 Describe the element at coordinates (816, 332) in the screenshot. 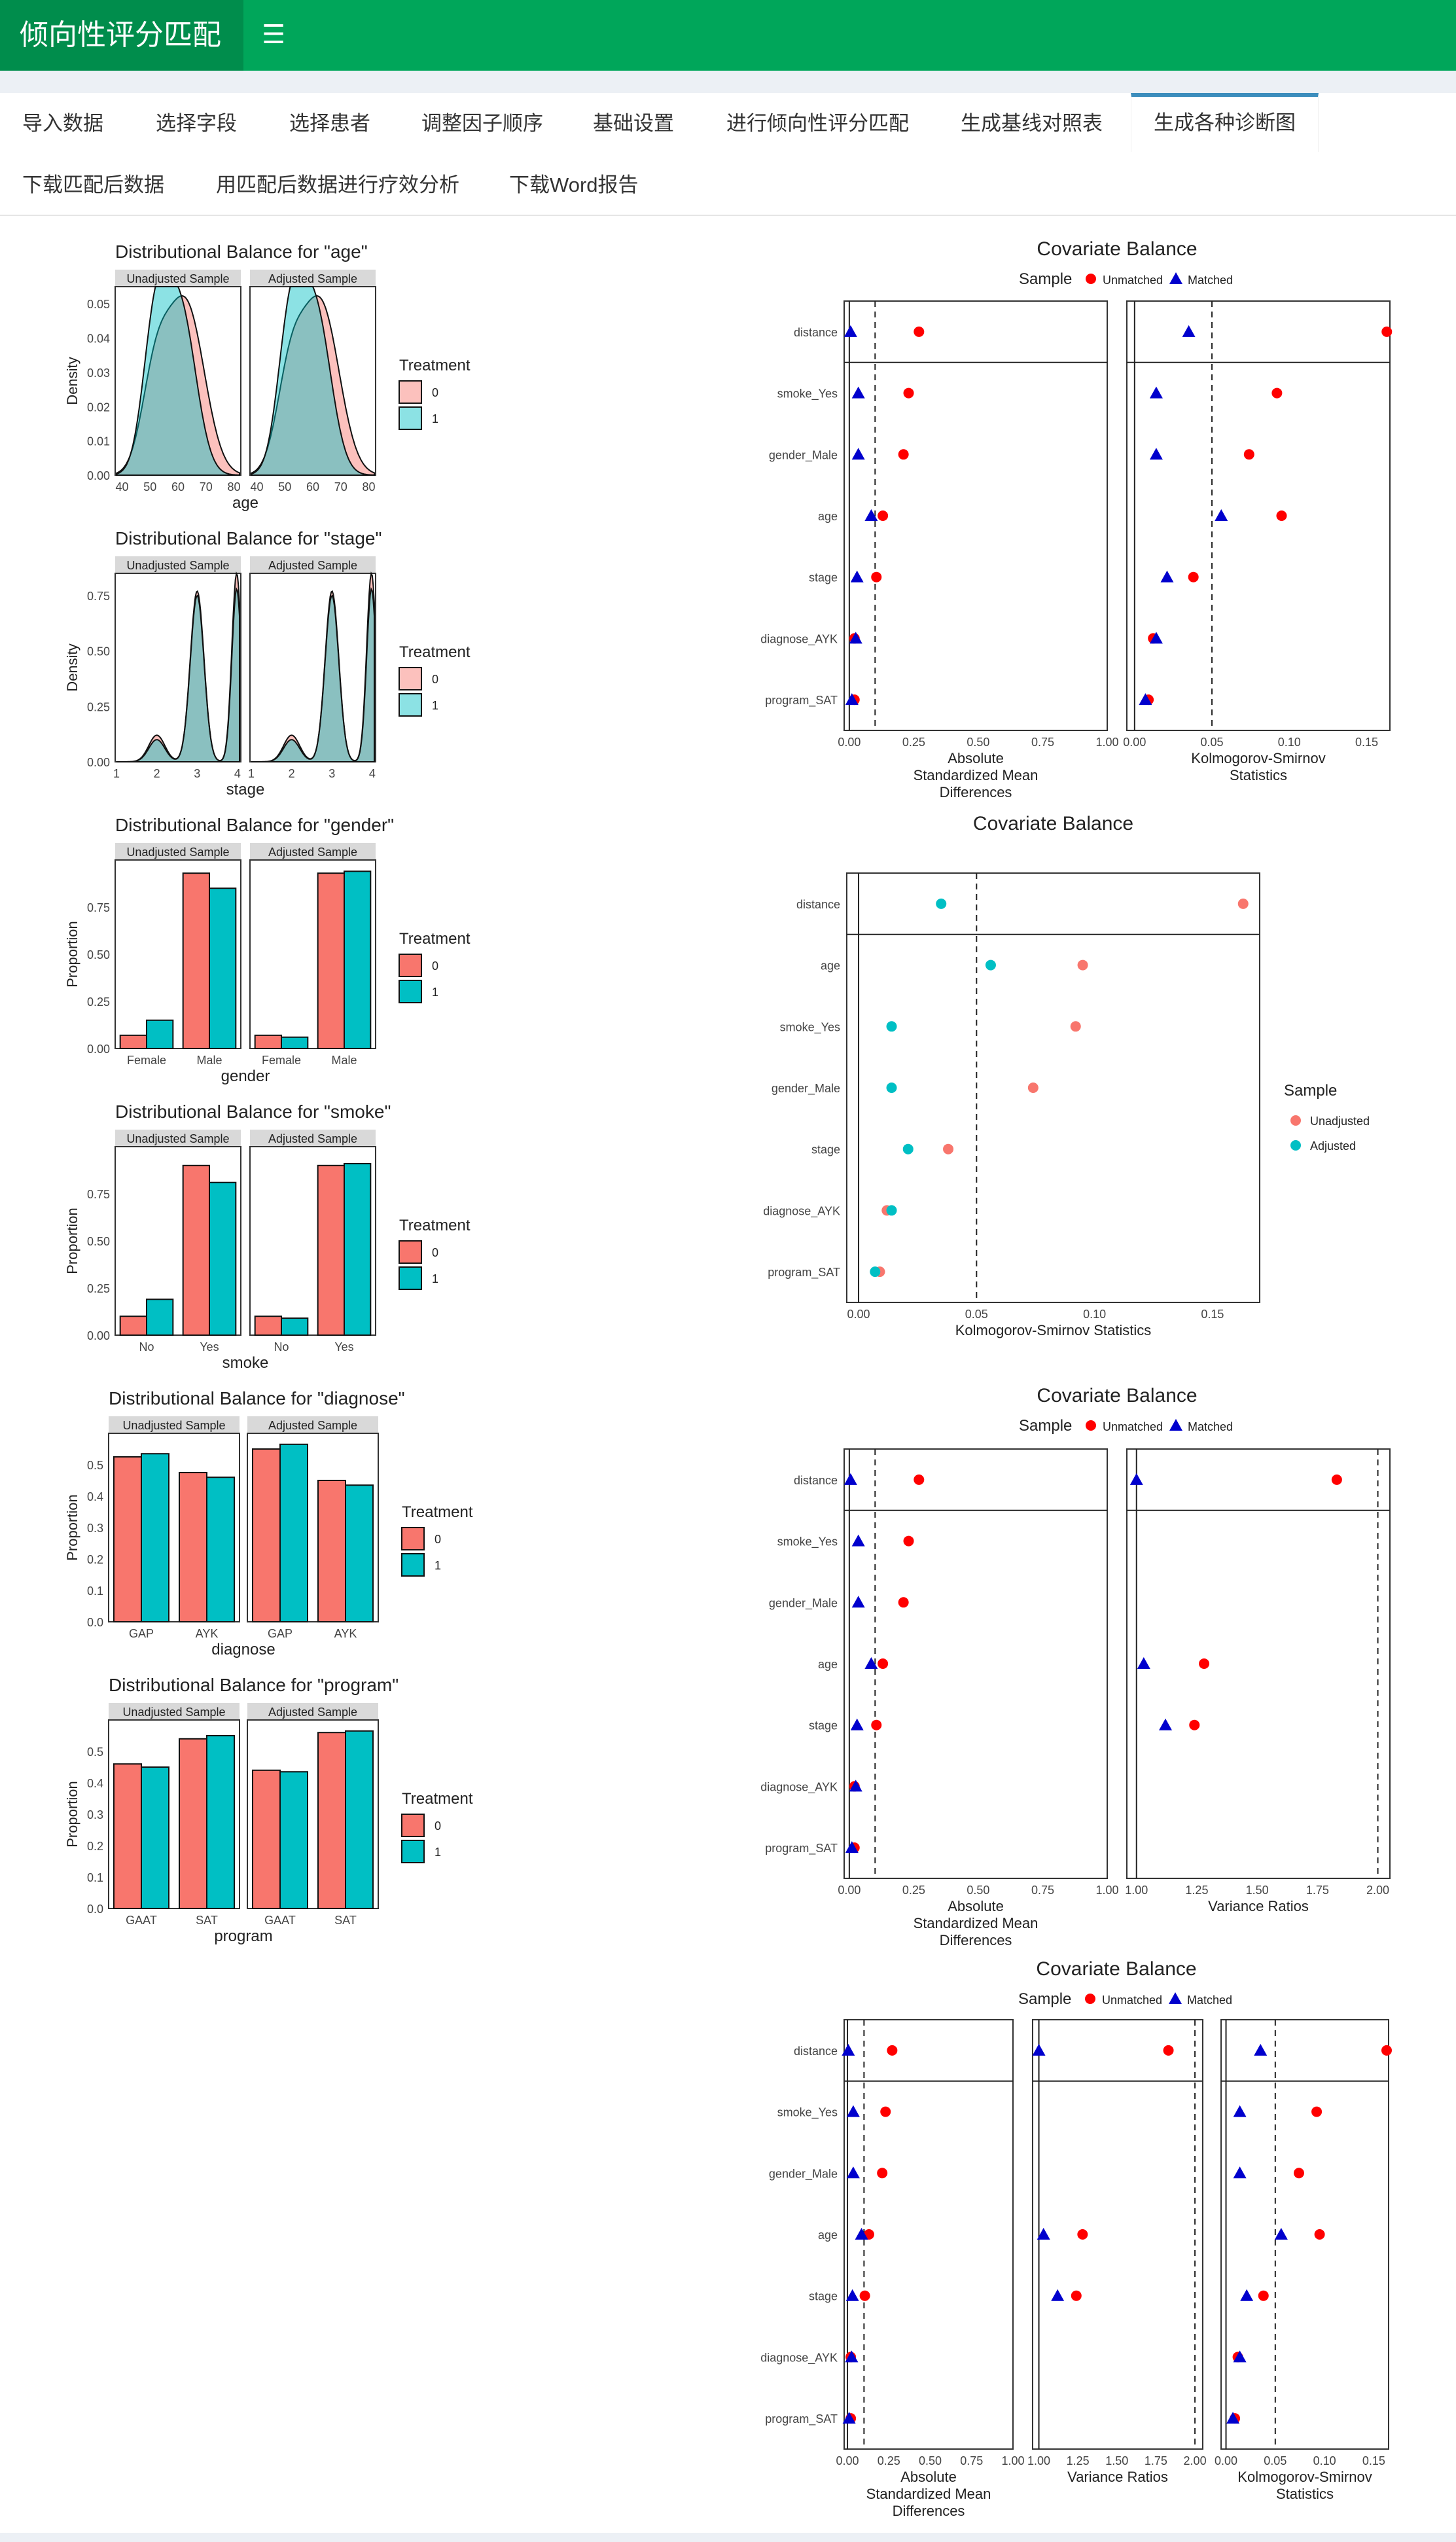

I see `covariate-label: distance` at that location.